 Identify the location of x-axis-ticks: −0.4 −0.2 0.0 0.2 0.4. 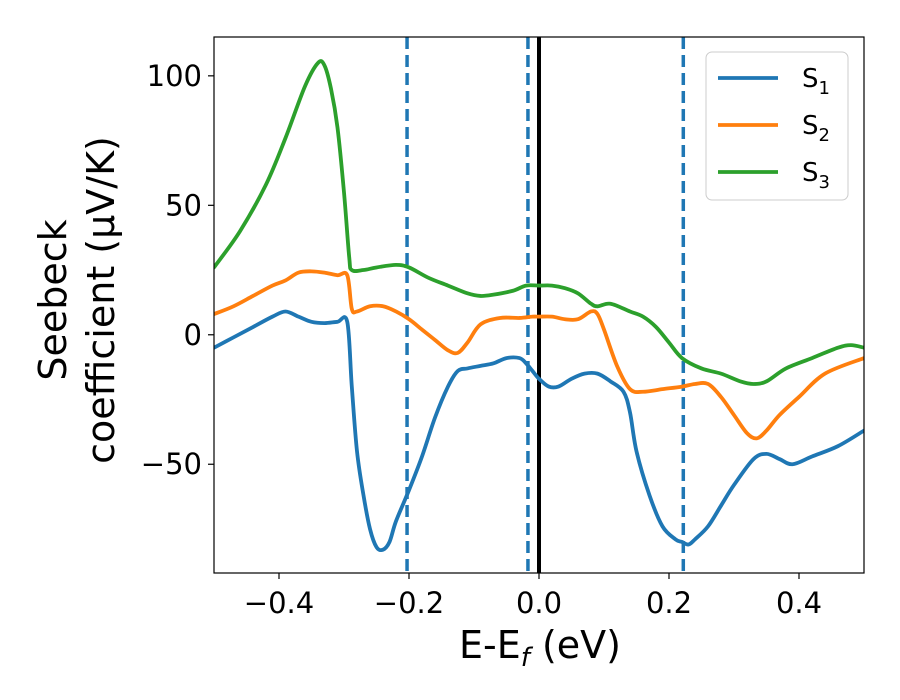
(533, 596).